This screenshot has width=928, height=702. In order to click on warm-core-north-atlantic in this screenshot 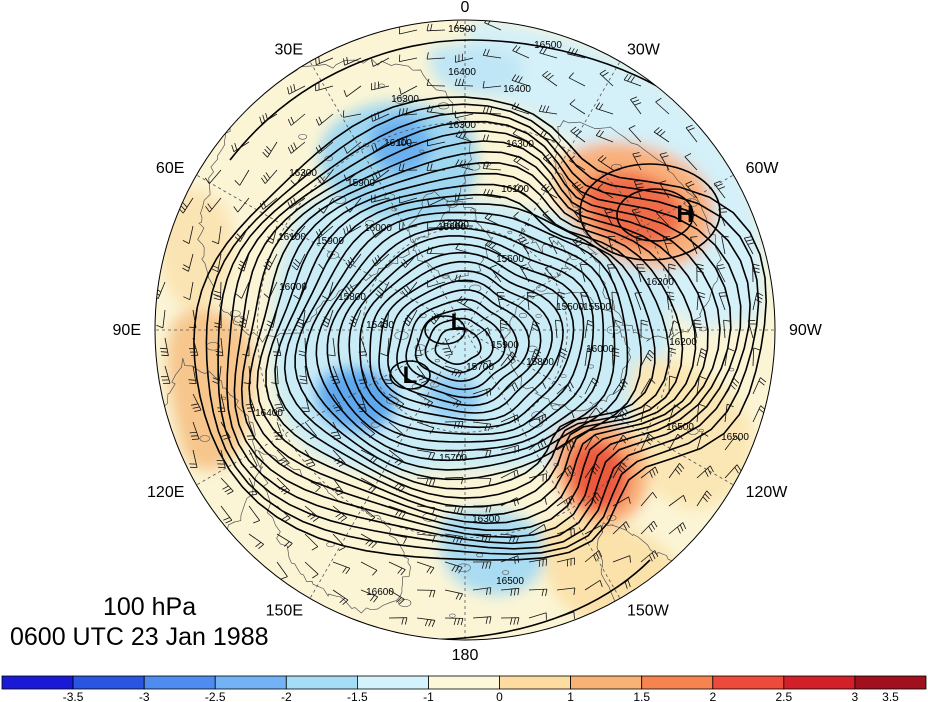, I will do `click(632, 209)`.